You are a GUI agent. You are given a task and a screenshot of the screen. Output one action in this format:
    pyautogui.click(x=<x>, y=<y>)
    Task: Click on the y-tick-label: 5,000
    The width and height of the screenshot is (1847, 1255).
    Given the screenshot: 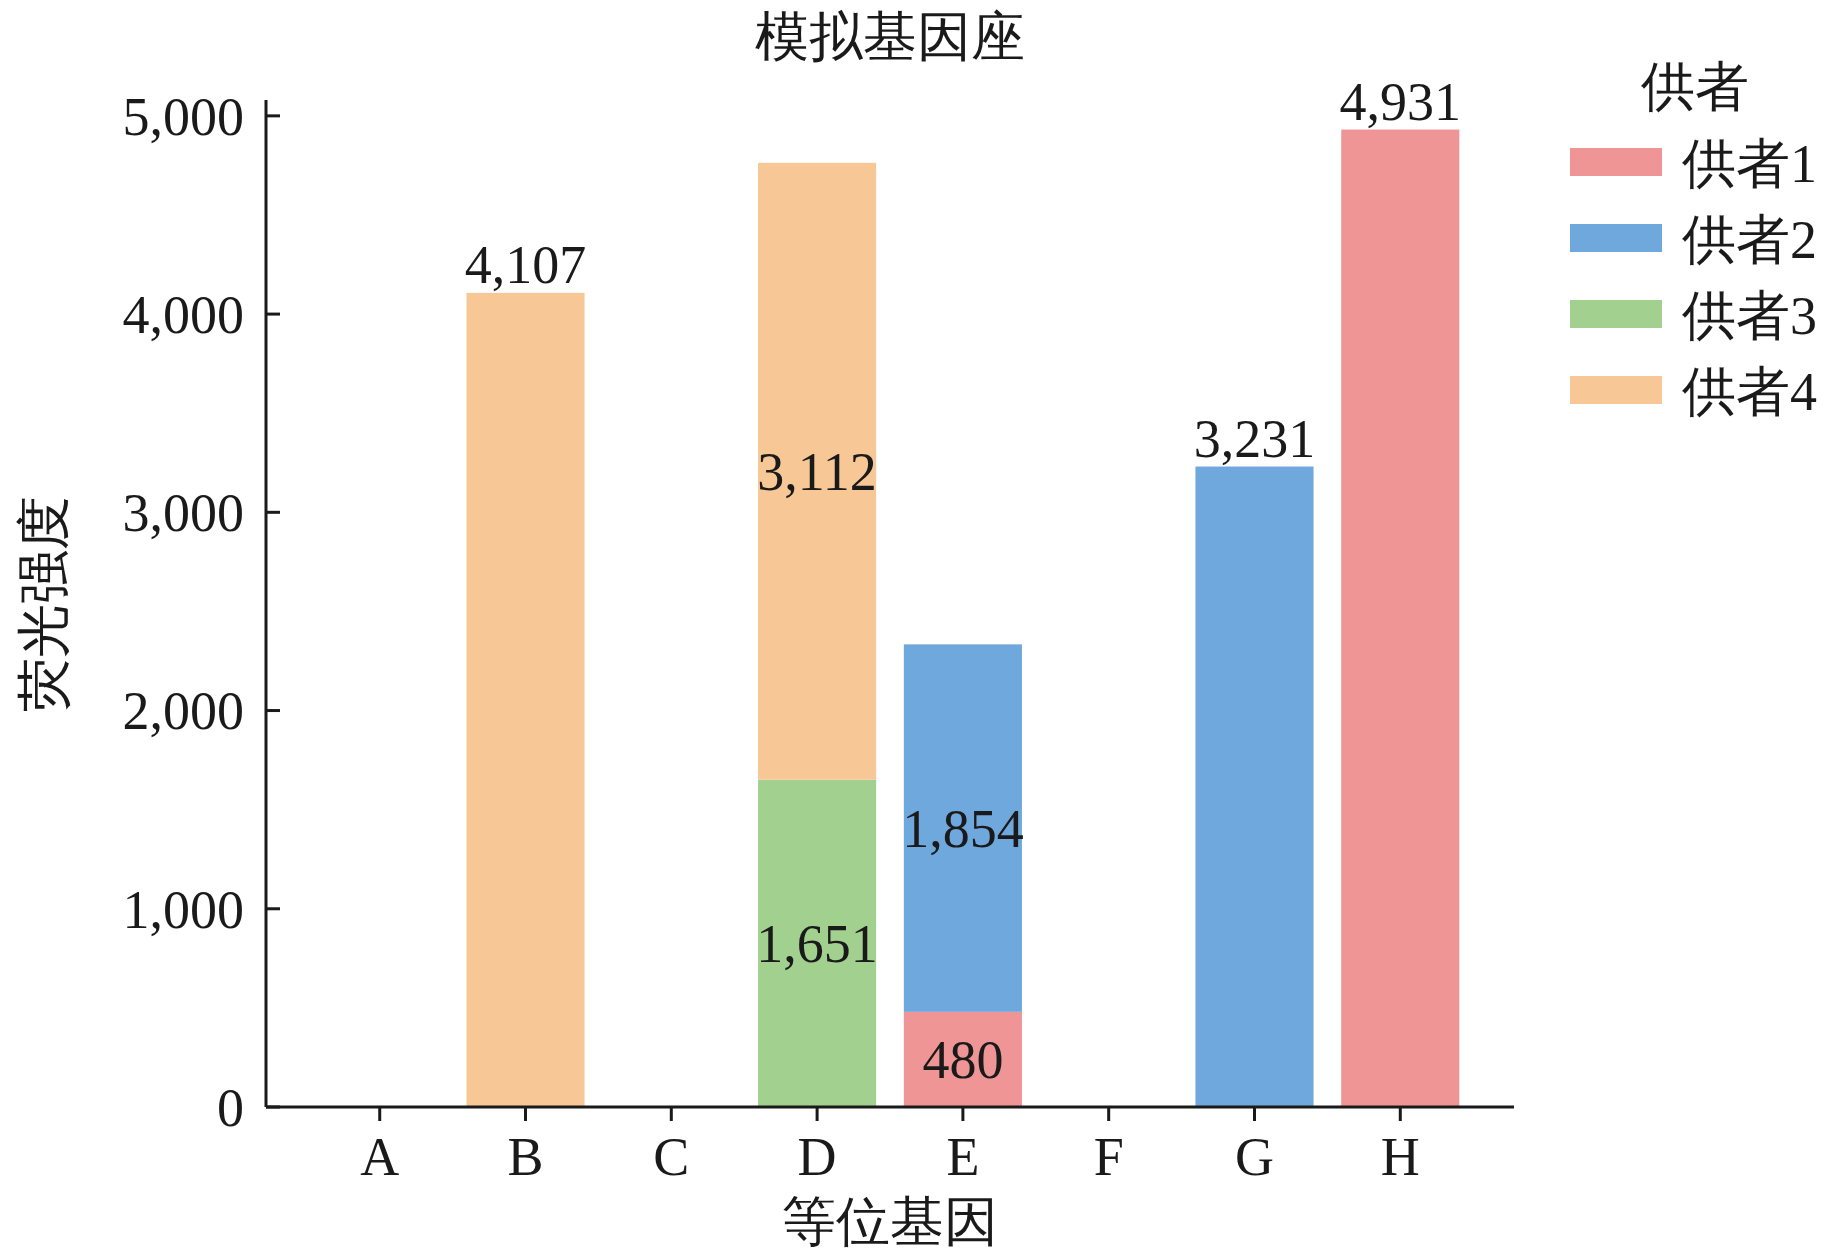 What is the action you would take?
    pyautogui.click(x=183, y=116)
    